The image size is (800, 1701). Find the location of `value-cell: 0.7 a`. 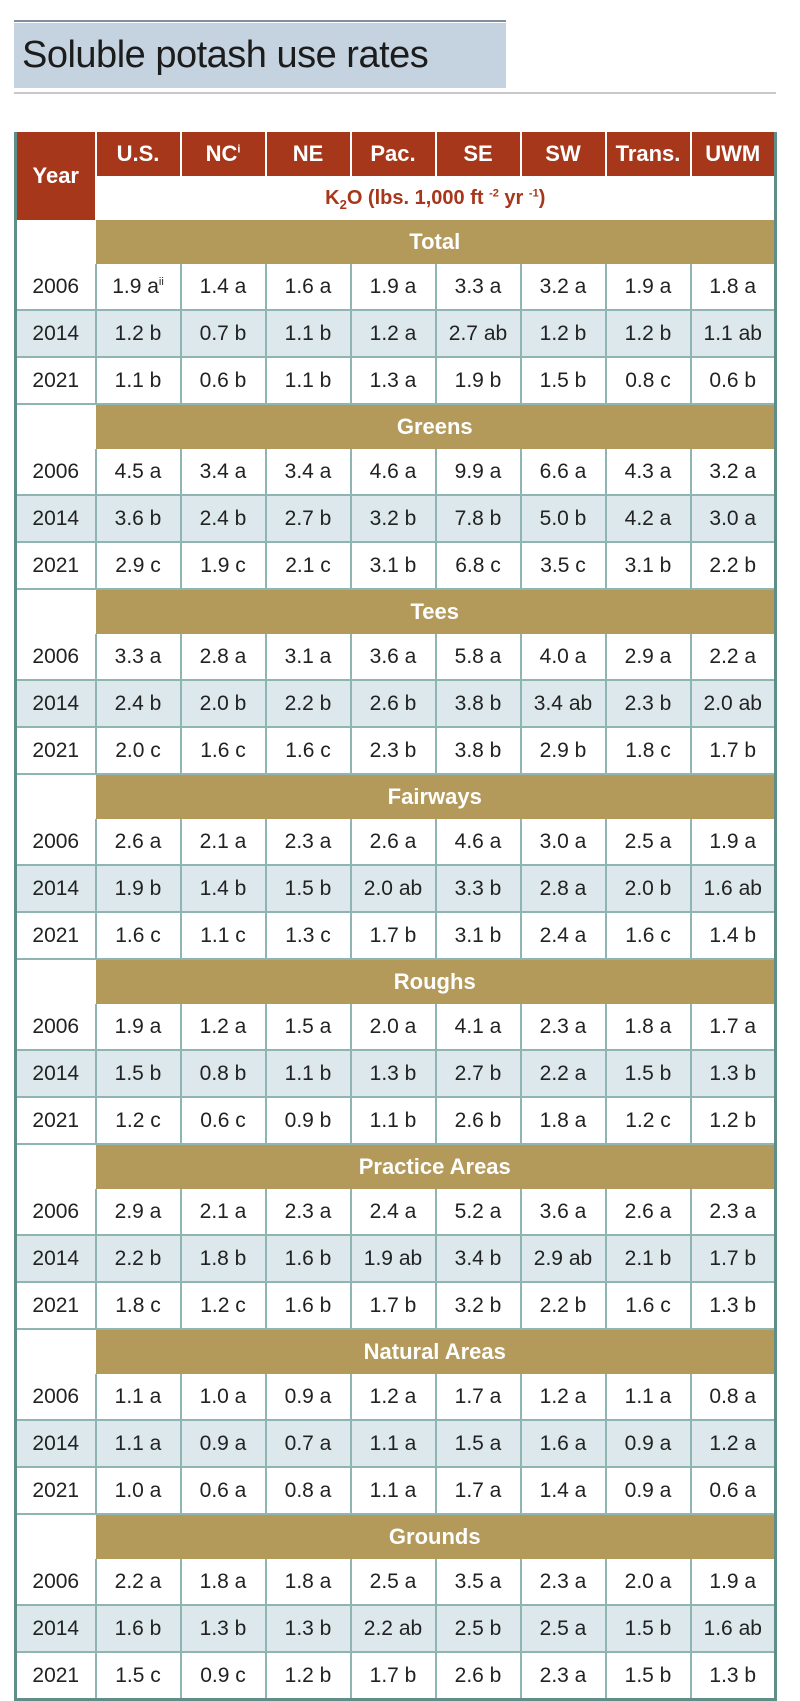

value-cell: 0.7 a is located at coordinates (308, 1444).